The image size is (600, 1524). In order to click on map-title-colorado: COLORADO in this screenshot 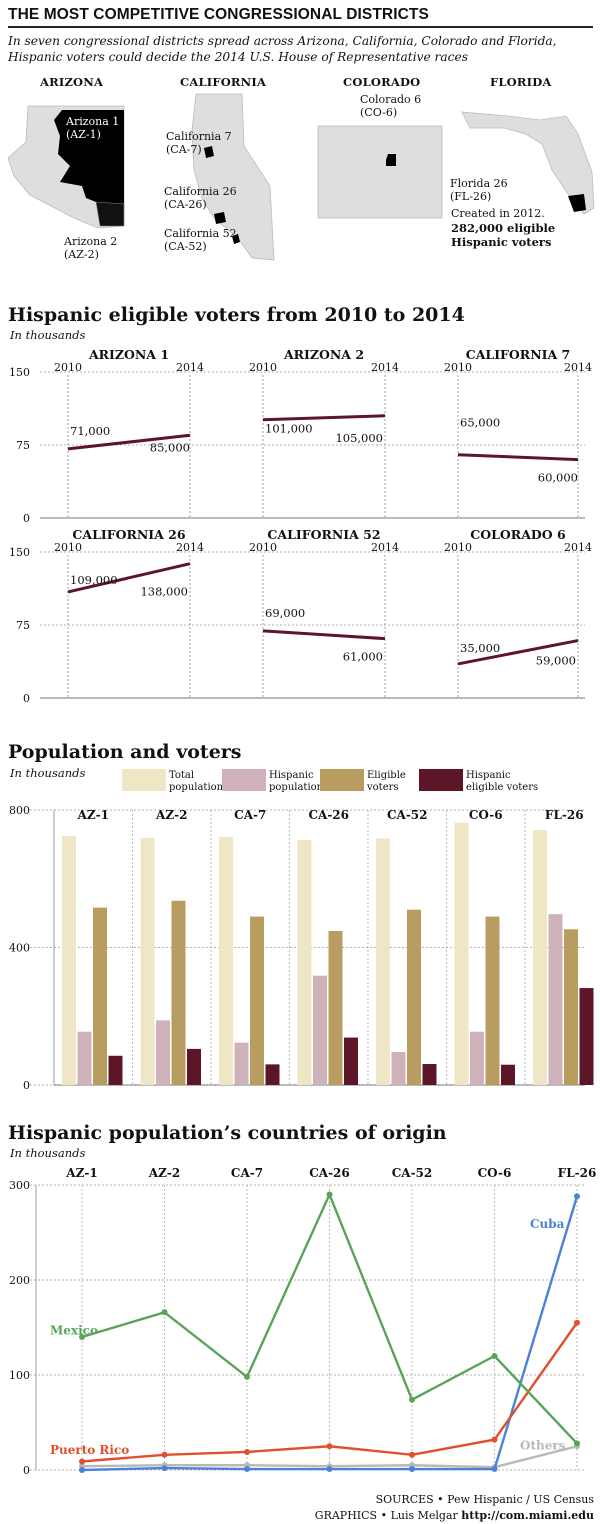, I will do `click(382, 82)`.